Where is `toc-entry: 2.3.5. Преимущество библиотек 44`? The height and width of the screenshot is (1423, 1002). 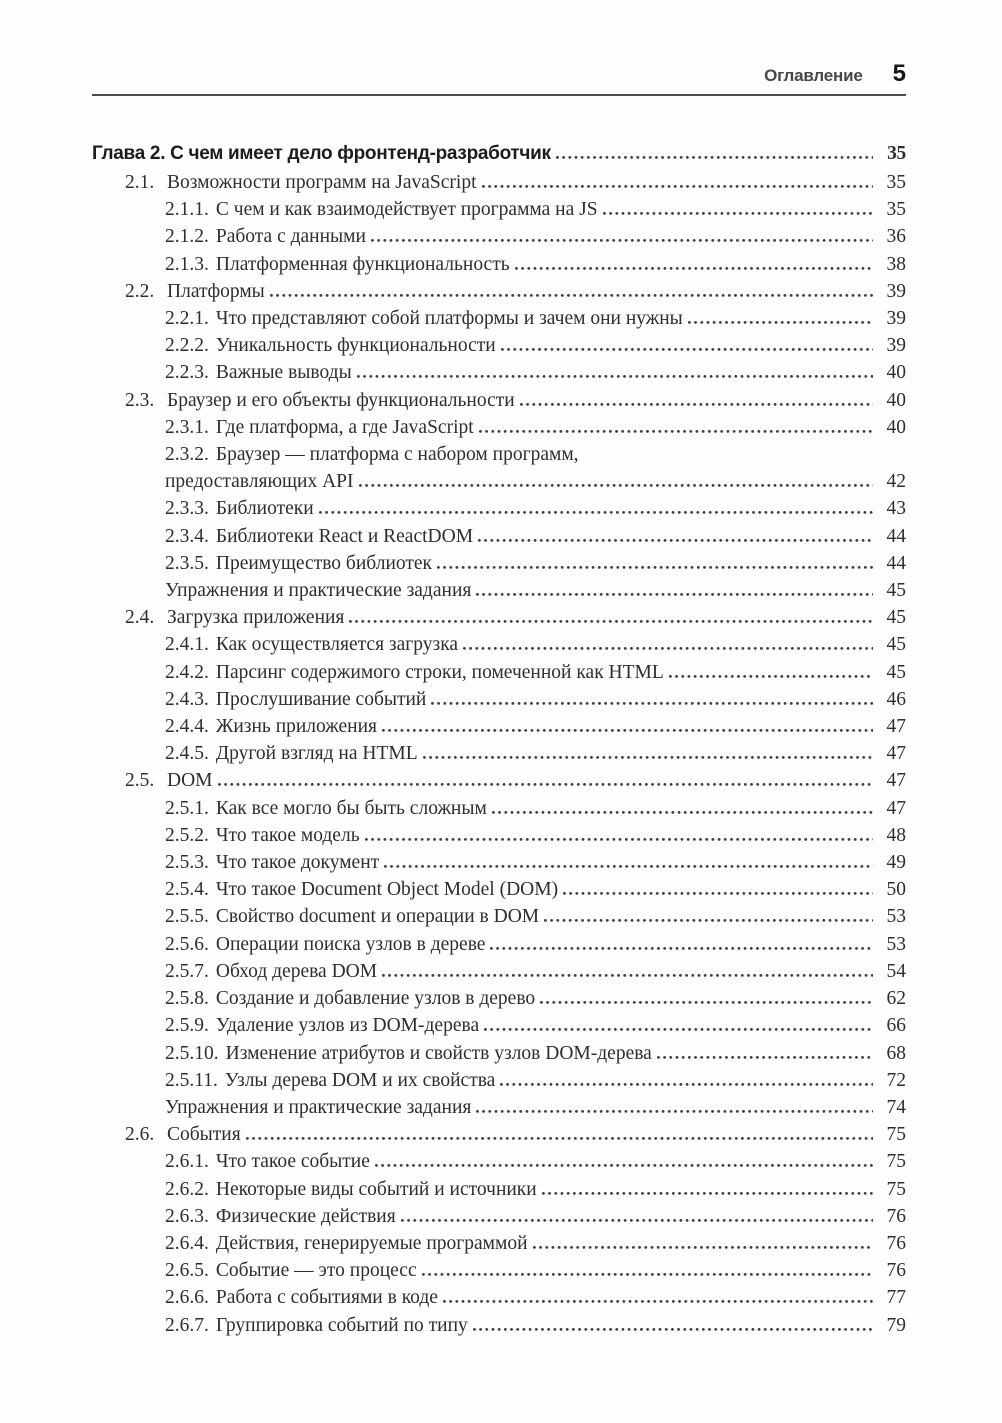
toc-entry: 2.3.5. Преимущество библиотек 44 is located at coordinates (499, 563).